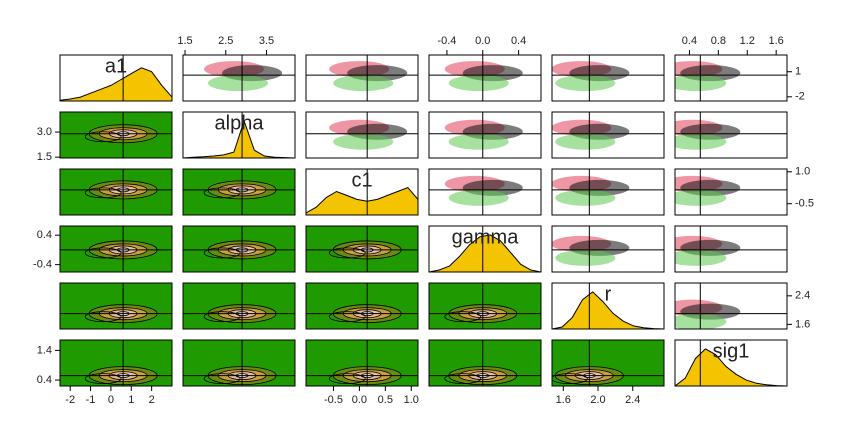 Image resolution: width=845 pixels, height=441 pixels. I want to click on y-tick-label: -0.5, so click(804, 204).